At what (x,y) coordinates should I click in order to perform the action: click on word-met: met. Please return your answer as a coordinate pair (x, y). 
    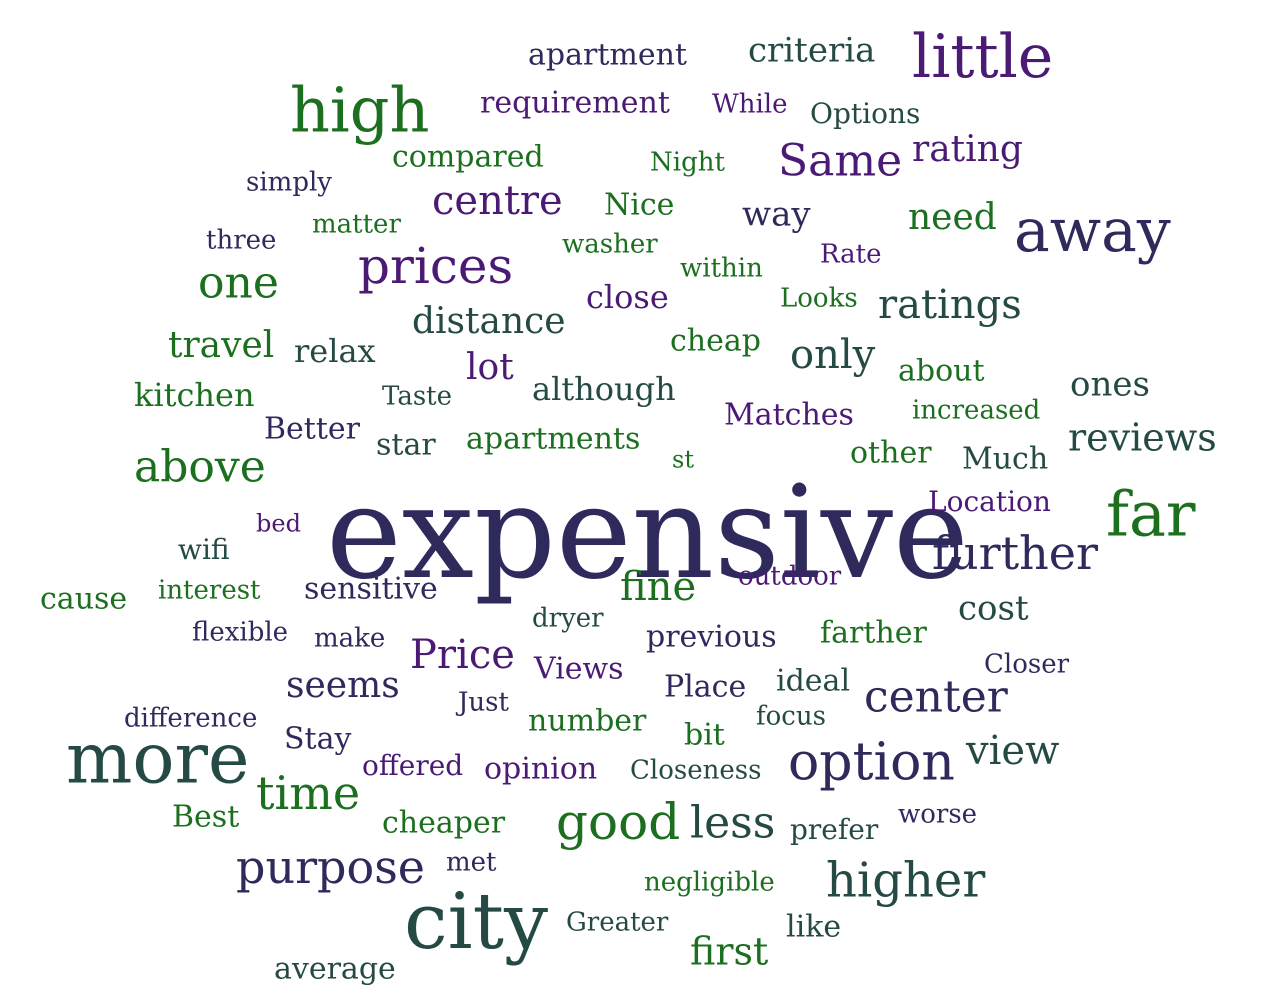
    Looking at the image, I should click on (471, 862).